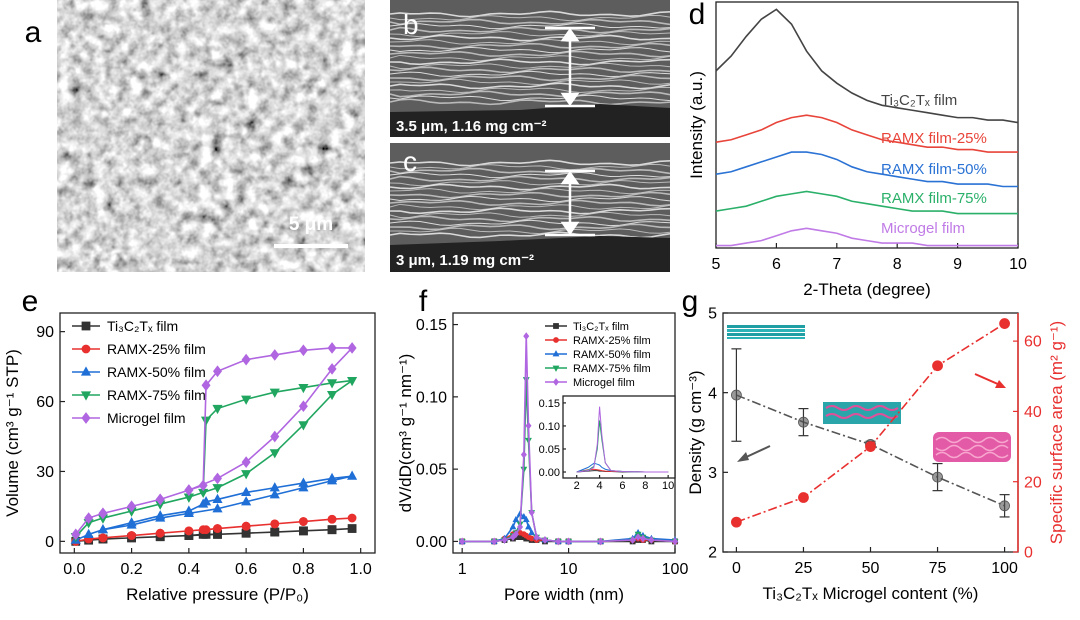 This screenshot has width=1080, height=620. I want to click on y-tick-label: 4, so click(712, 393).